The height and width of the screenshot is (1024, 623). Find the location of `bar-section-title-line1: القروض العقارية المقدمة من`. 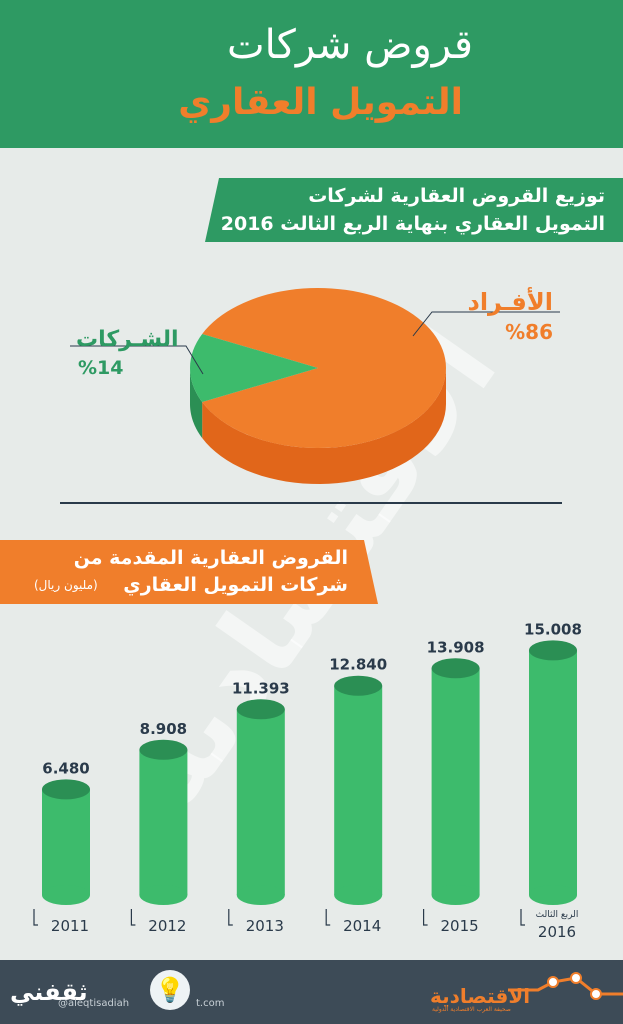

bar-section-title-line1: القروض العقارية المقدمة من is located at coordinates (210, 558).